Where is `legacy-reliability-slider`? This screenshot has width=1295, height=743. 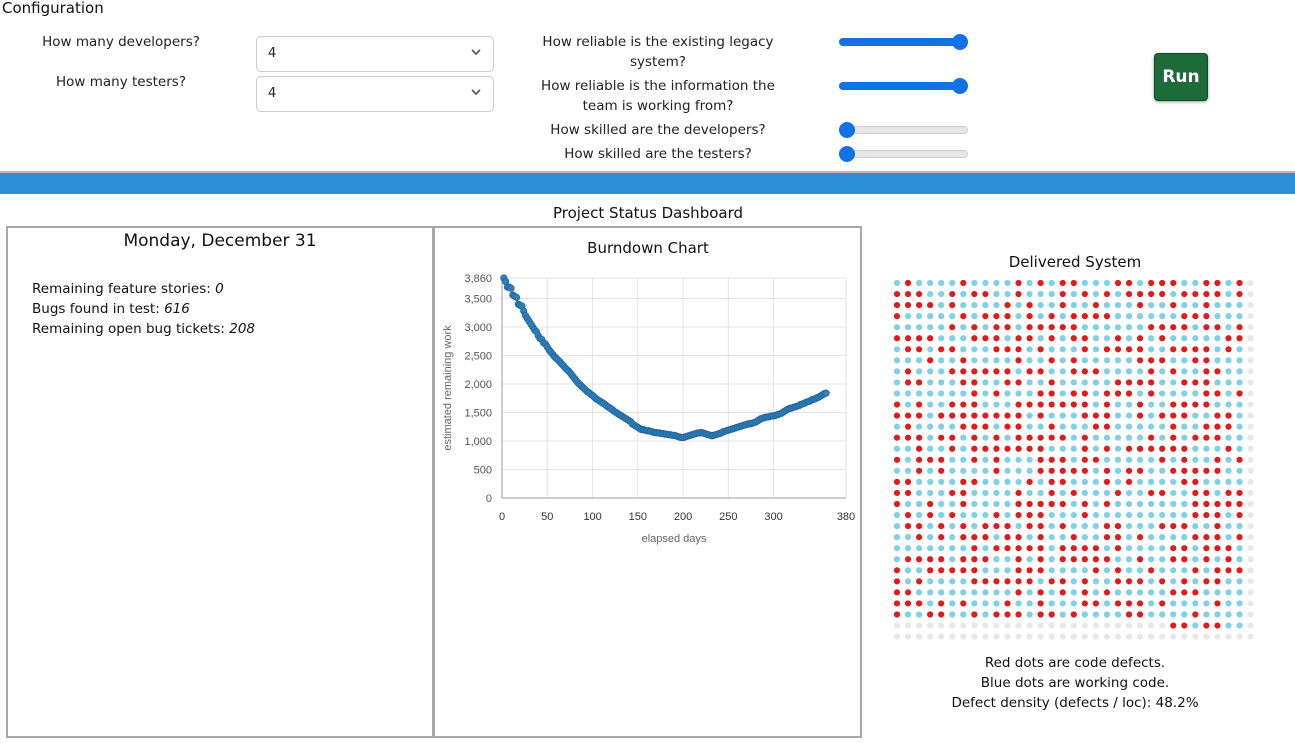
legacy-reliability-slider is located at coordinates (903, 42).